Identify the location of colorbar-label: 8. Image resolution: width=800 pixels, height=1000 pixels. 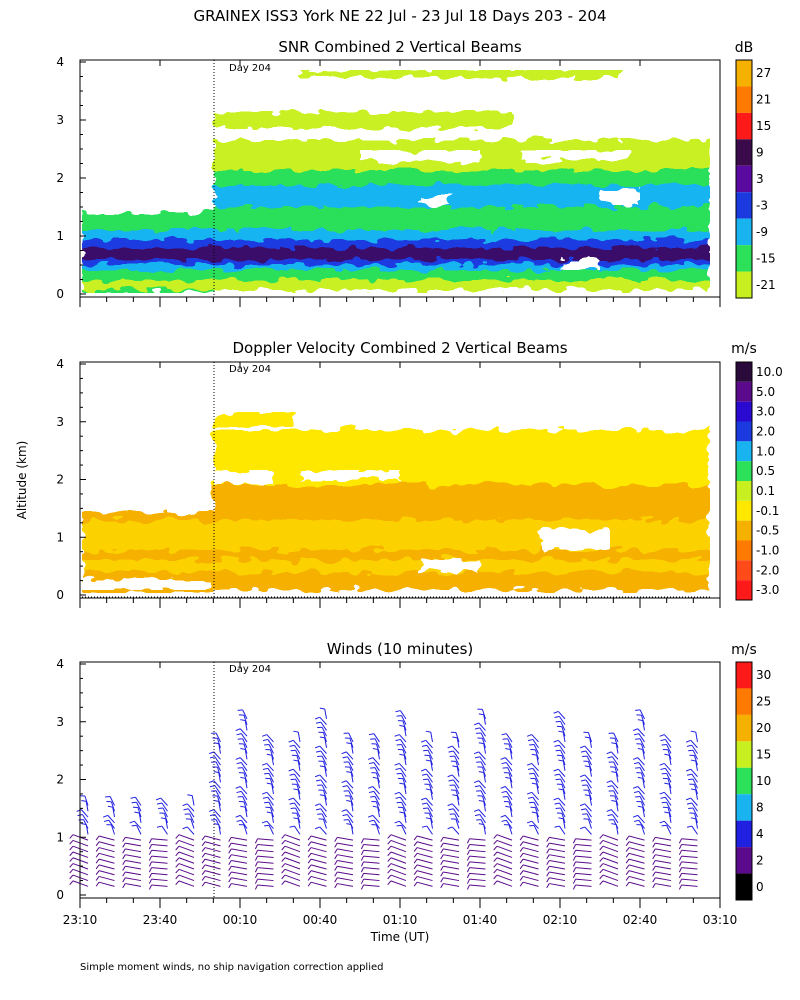
(760, 807).